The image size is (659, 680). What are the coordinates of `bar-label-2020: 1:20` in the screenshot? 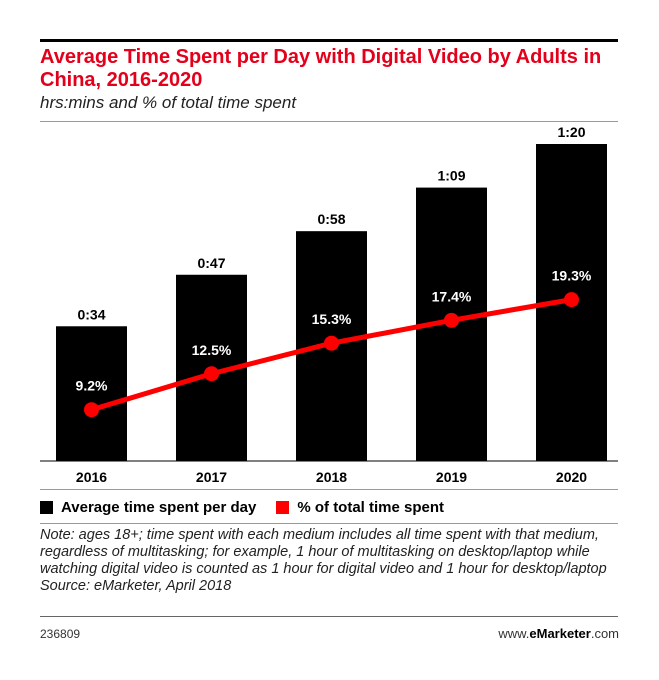 It's located at (571, 132).